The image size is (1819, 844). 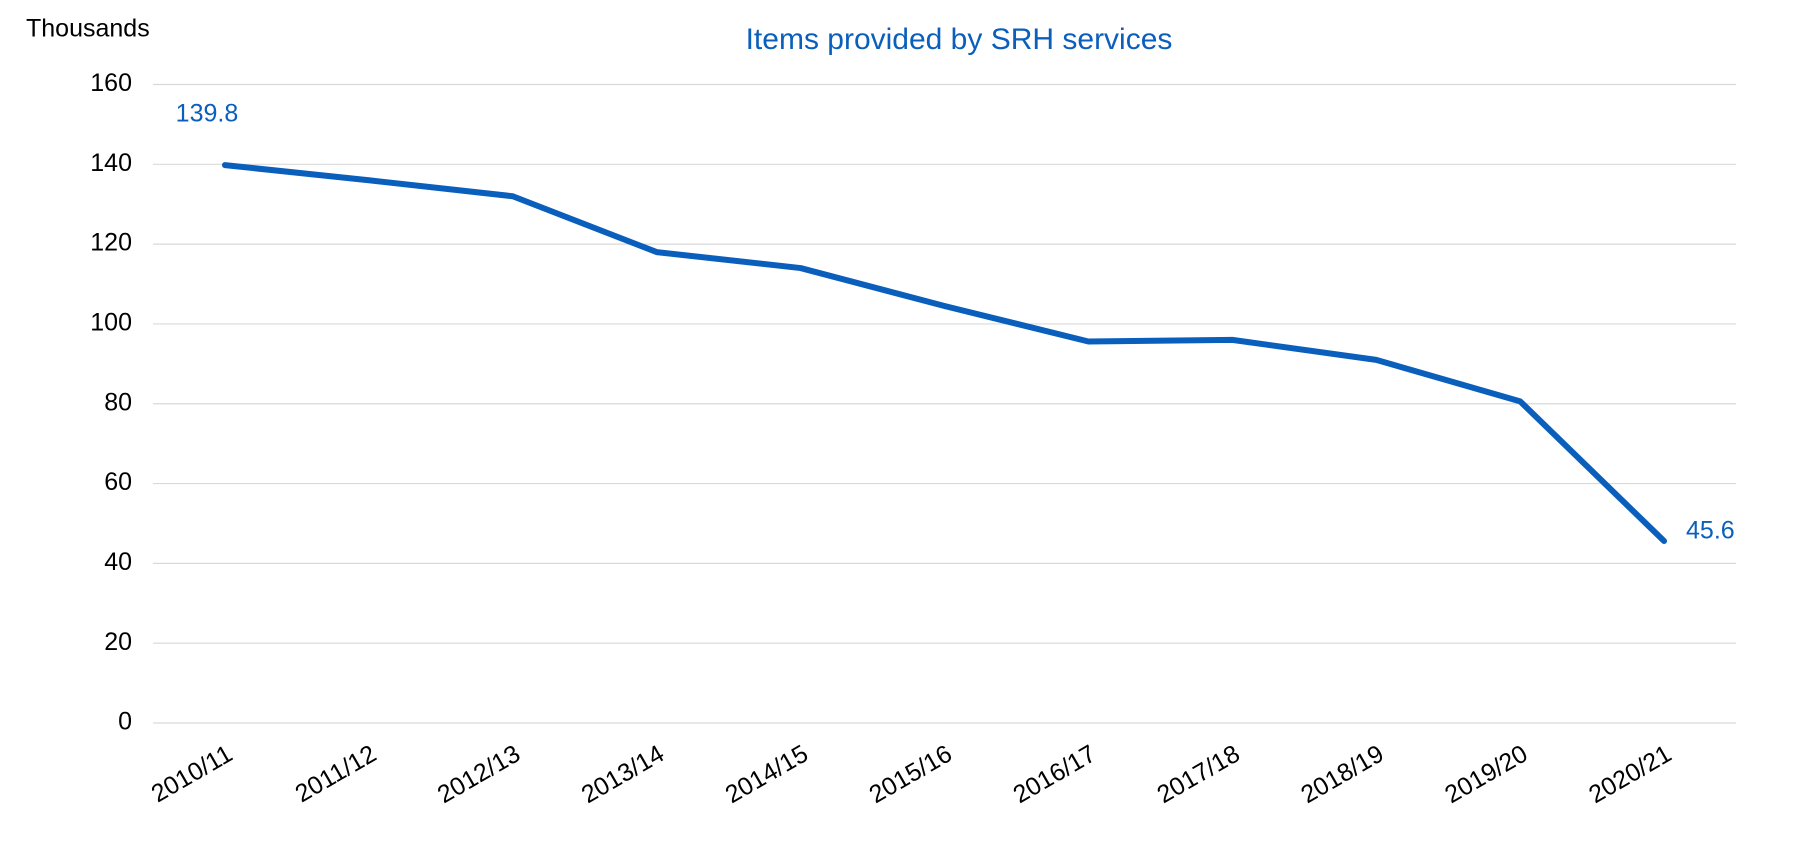 What do you see at coordinates (192, 774) in the screenshot?
I see `x-tick-label: 2010/11` at bounding box center [192, 774].